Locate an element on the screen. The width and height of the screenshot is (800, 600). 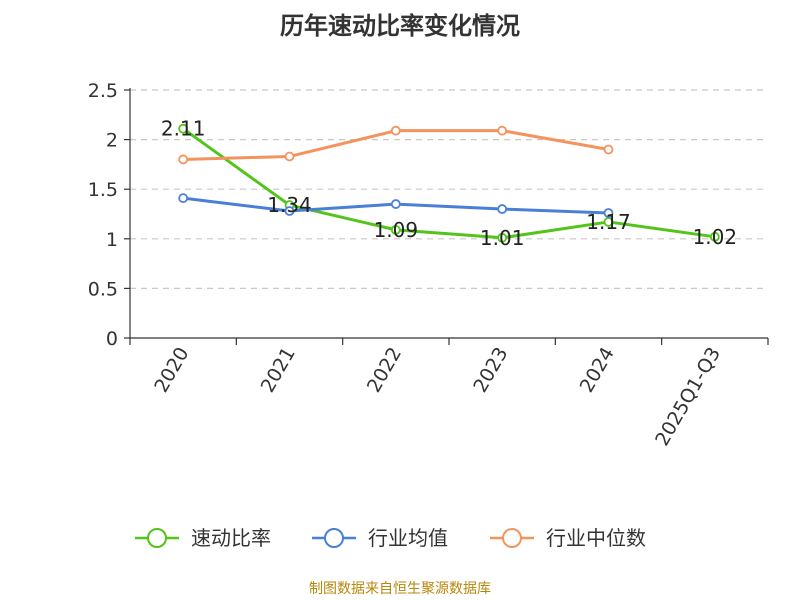
data-label-4: 1.17 is located at coordinates (608, 222).